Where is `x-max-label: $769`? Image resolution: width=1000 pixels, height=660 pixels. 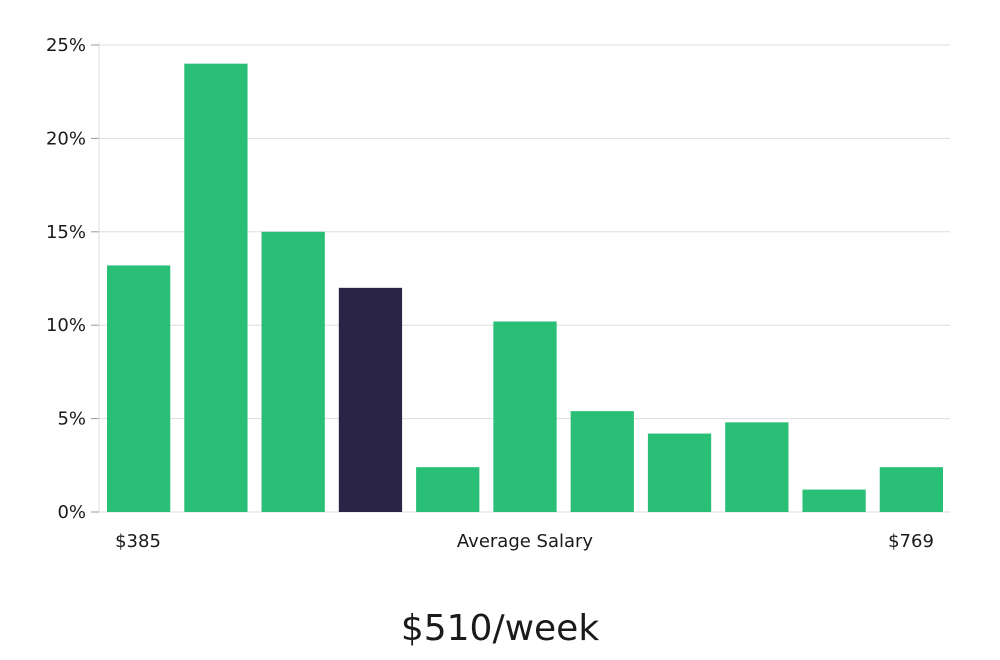 x-max-label: $769 is located at coordinates (911, 541).